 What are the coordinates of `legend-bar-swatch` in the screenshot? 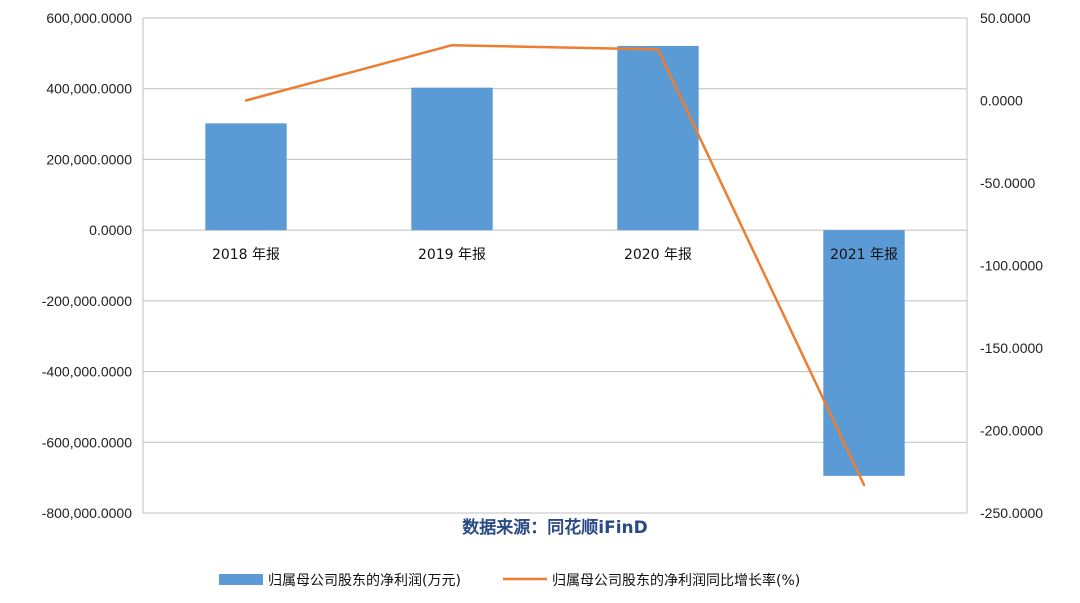 It's located at (241, 579).